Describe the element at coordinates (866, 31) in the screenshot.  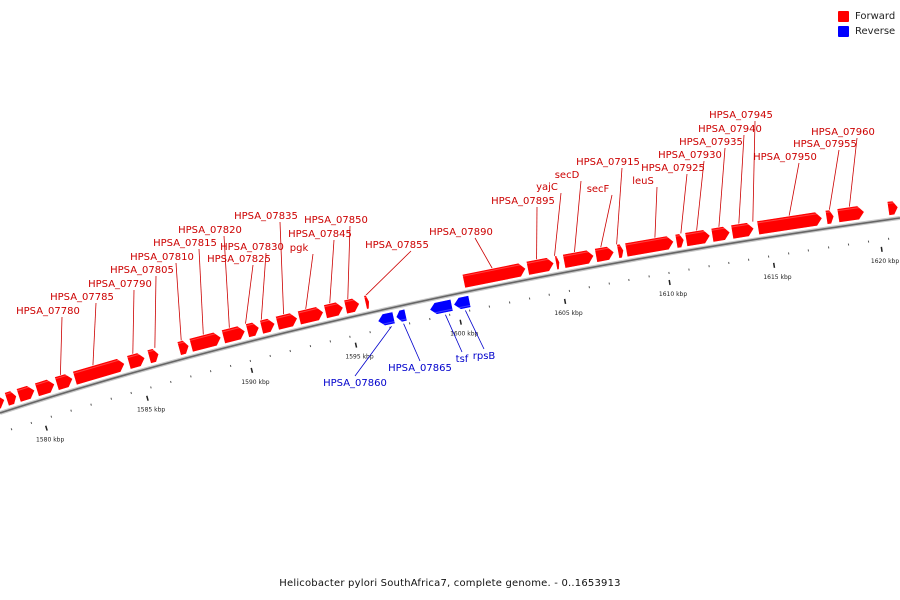
I see `legend-reverse: Reverse` at that location.